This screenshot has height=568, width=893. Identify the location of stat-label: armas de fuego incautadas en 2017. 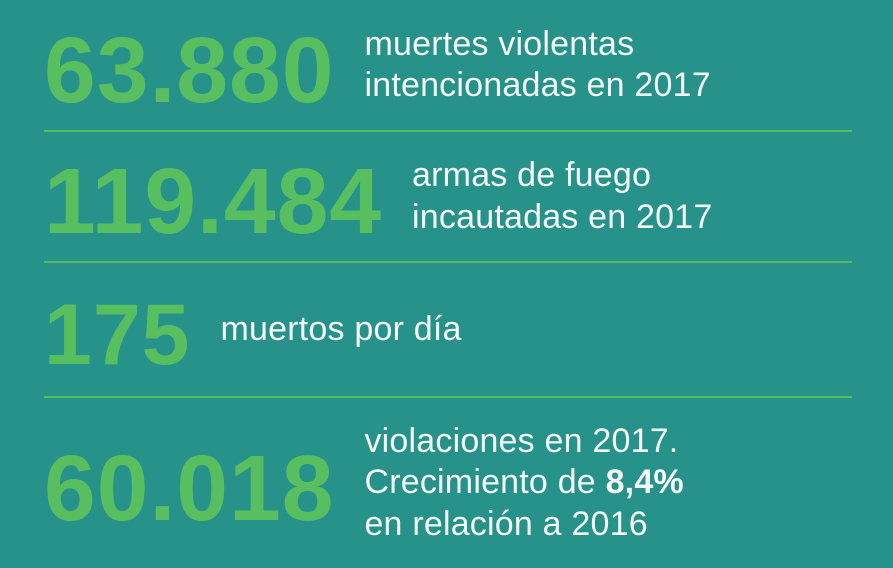
(562, 196).